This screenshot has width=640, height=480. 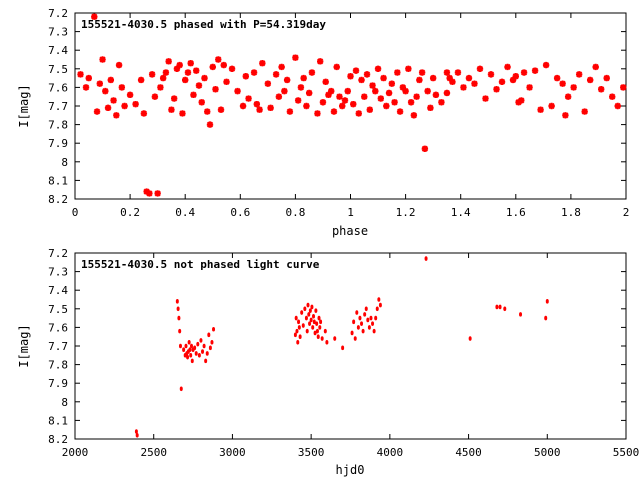 I want to click on x-tick-label: 3000, so click(x=232, y=452).